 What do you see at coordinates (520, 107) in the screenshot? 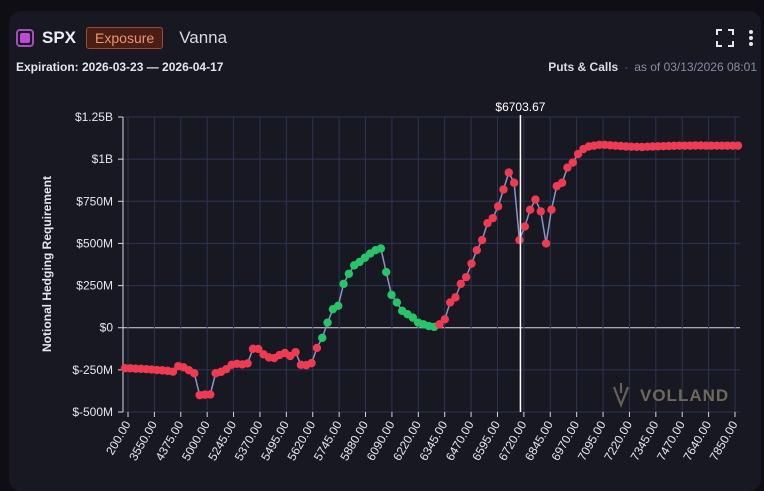
I see `spot-price-label: $6703.67` at bounding box center [520, 107].